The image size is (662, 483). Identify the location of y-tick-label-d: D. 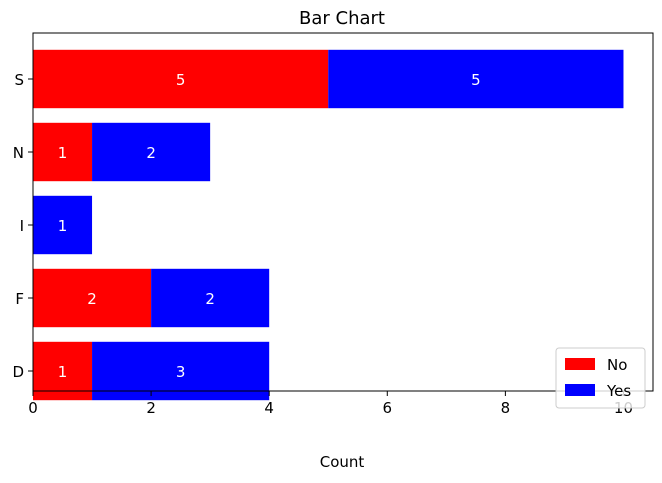
(18, 372).